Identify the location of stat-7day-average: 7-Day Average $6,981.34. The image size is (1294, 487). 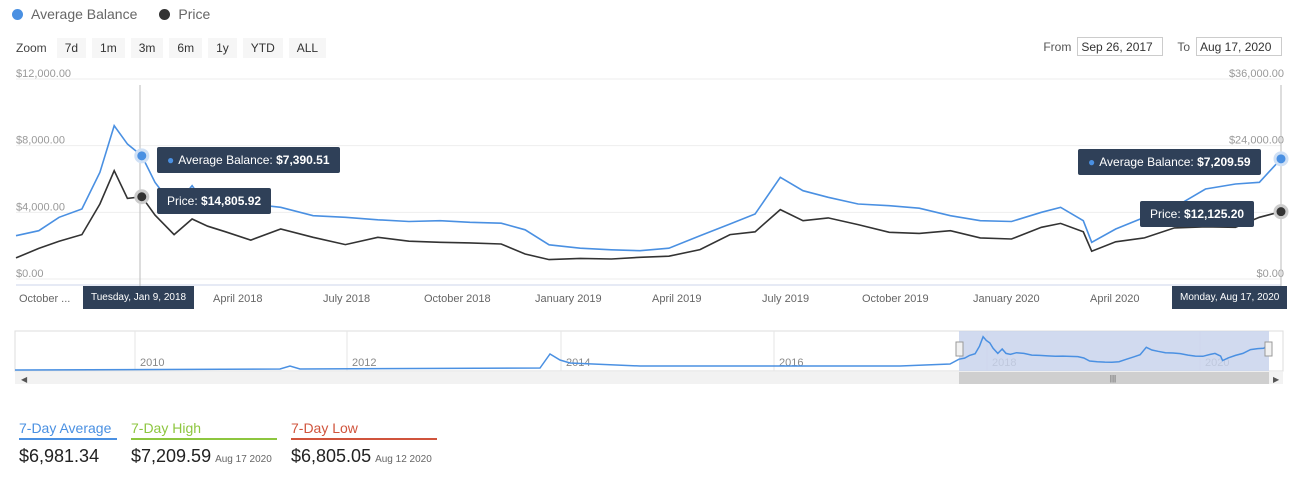
(68, 443).